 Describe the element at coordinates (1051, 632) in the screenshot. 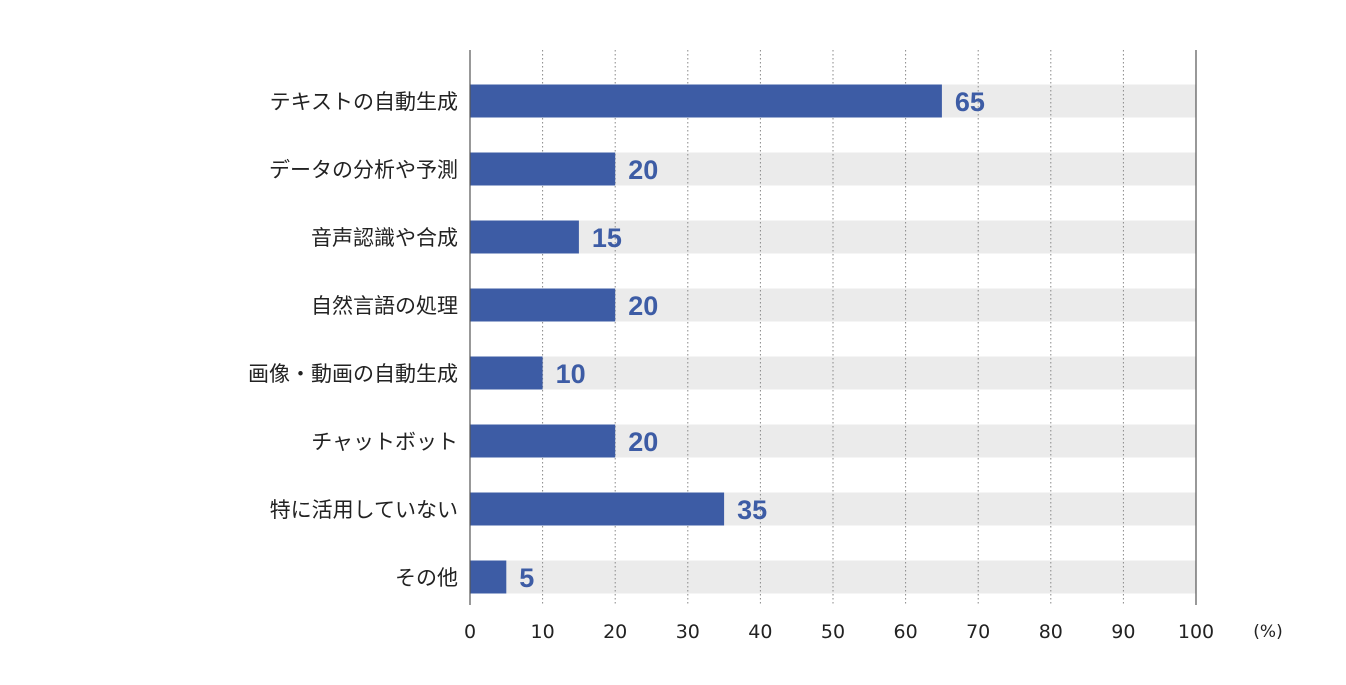

I see `x-tick-label: 80` at that location.